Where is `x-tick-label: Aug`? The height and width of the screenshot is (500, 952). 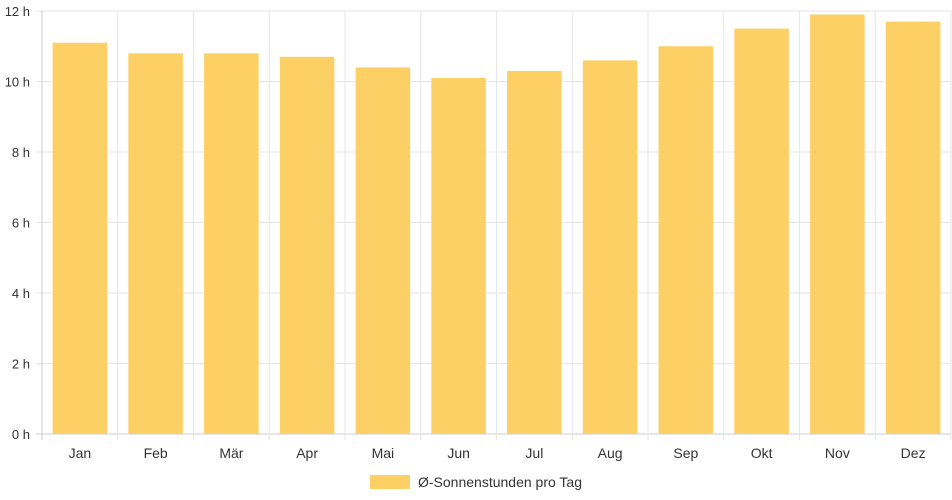 x-tick-label: Aug is located at coordinates (610, 453).